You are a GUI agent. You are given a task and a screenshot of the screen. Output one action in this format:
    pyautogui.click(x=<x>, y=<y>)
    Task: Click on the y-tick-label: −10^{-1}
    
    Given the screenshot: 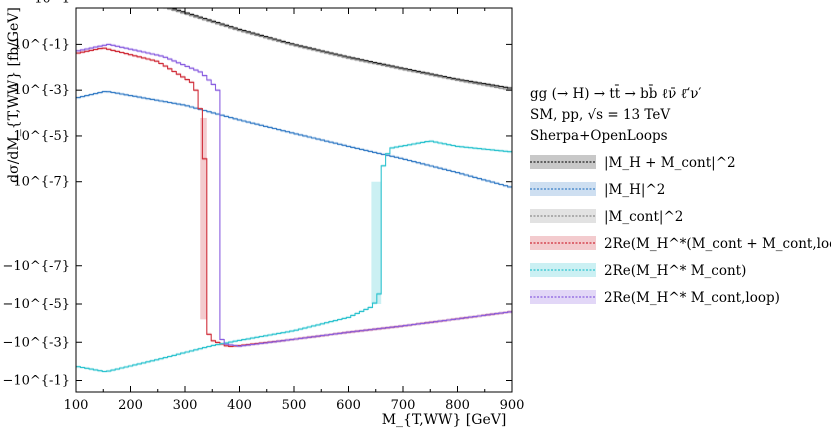 What is the action you would take?
    pyautogui.click(x=36, y=381)
    